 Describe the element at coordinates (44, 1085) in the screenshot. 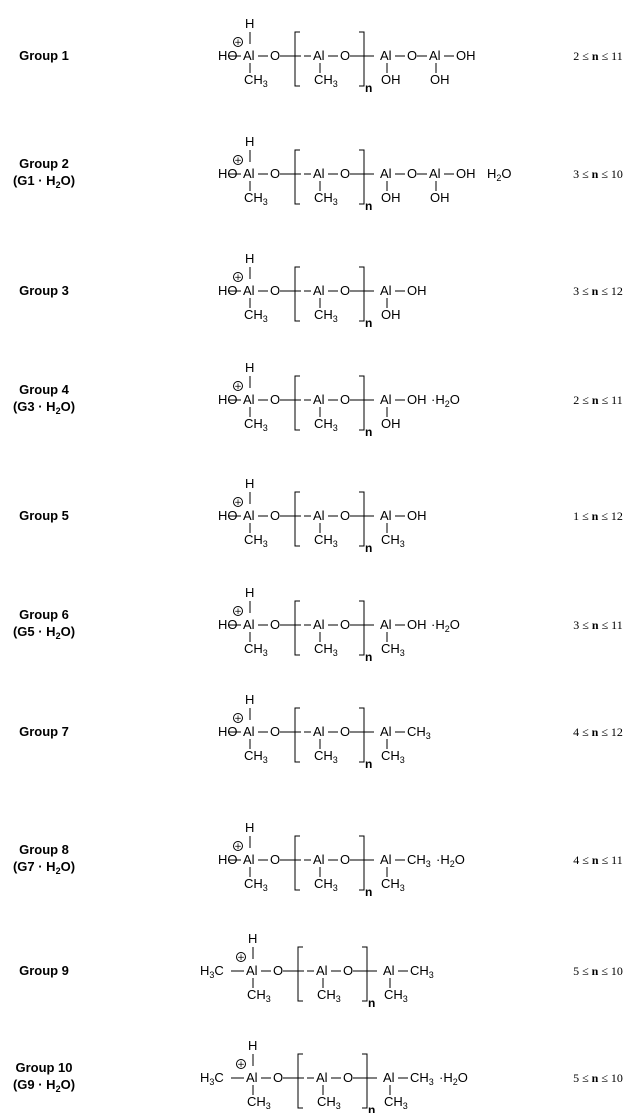

I see `group-parent-label: (G9 · H2O)` at that location.